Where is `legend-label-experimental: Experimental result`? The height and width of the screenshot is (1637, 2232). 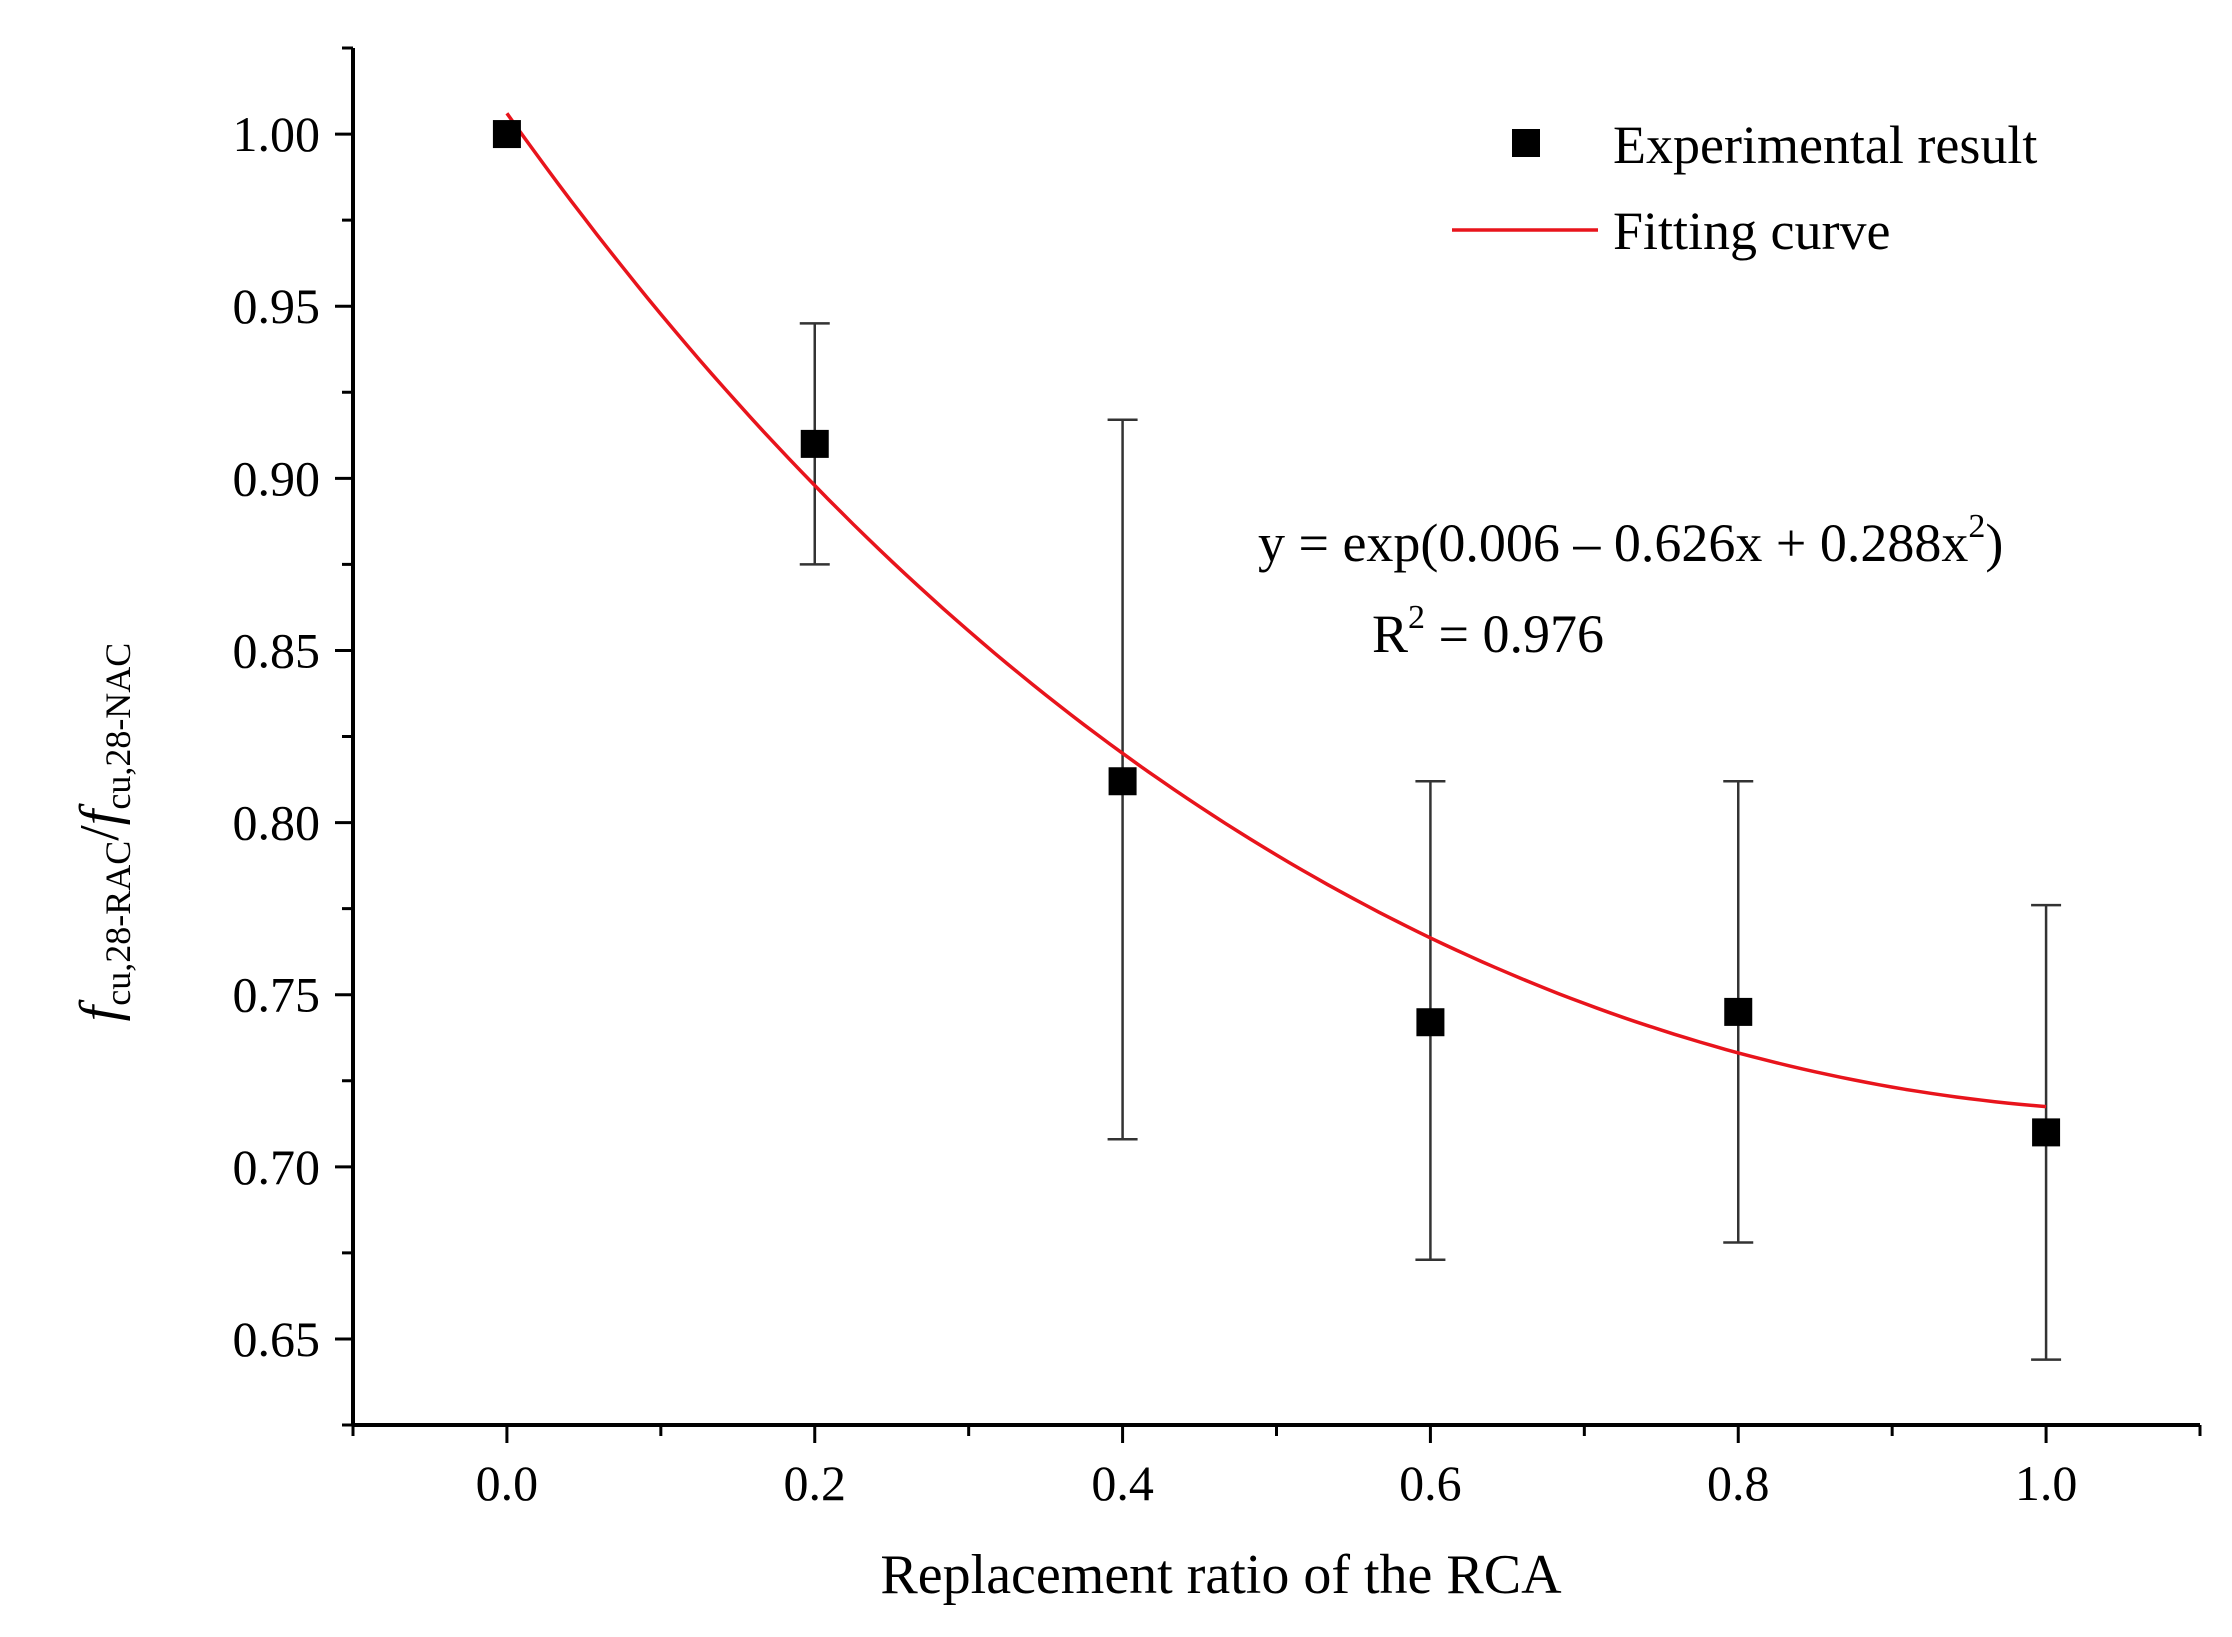 legend-label-experimental: Experimental result is located at coordinates (1825, 145).